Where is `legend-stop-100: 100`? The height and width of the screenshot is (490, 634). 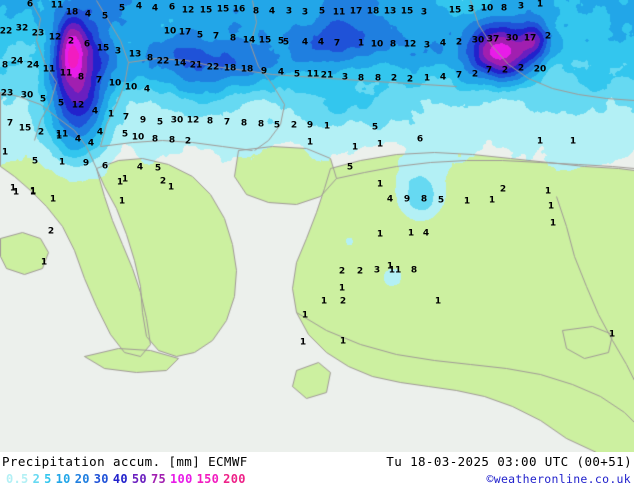 legend-stop-100: 100 is located at coordinates (181, 479).